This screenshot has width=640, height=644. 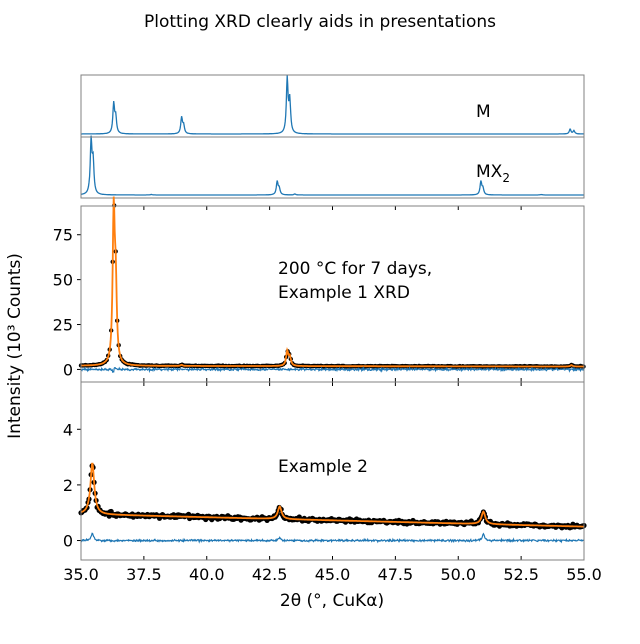 I want to click on x-tick-label: 55.0, so click(x=584, y=574).